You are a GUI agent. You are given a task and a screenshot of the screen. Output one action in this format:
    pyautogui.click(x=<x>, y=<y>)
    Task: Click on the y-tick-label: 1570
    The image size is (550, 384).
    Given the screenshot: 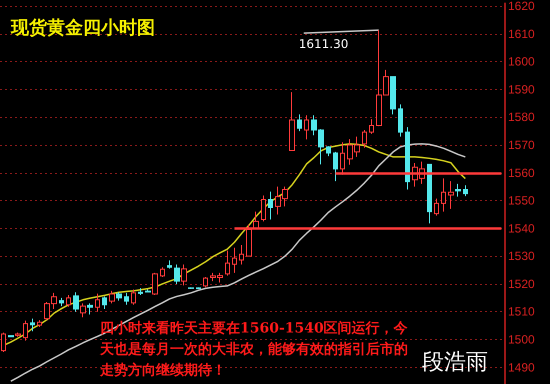 What is the action you would take?
    pyautogui.click(x=522, y=145)
    